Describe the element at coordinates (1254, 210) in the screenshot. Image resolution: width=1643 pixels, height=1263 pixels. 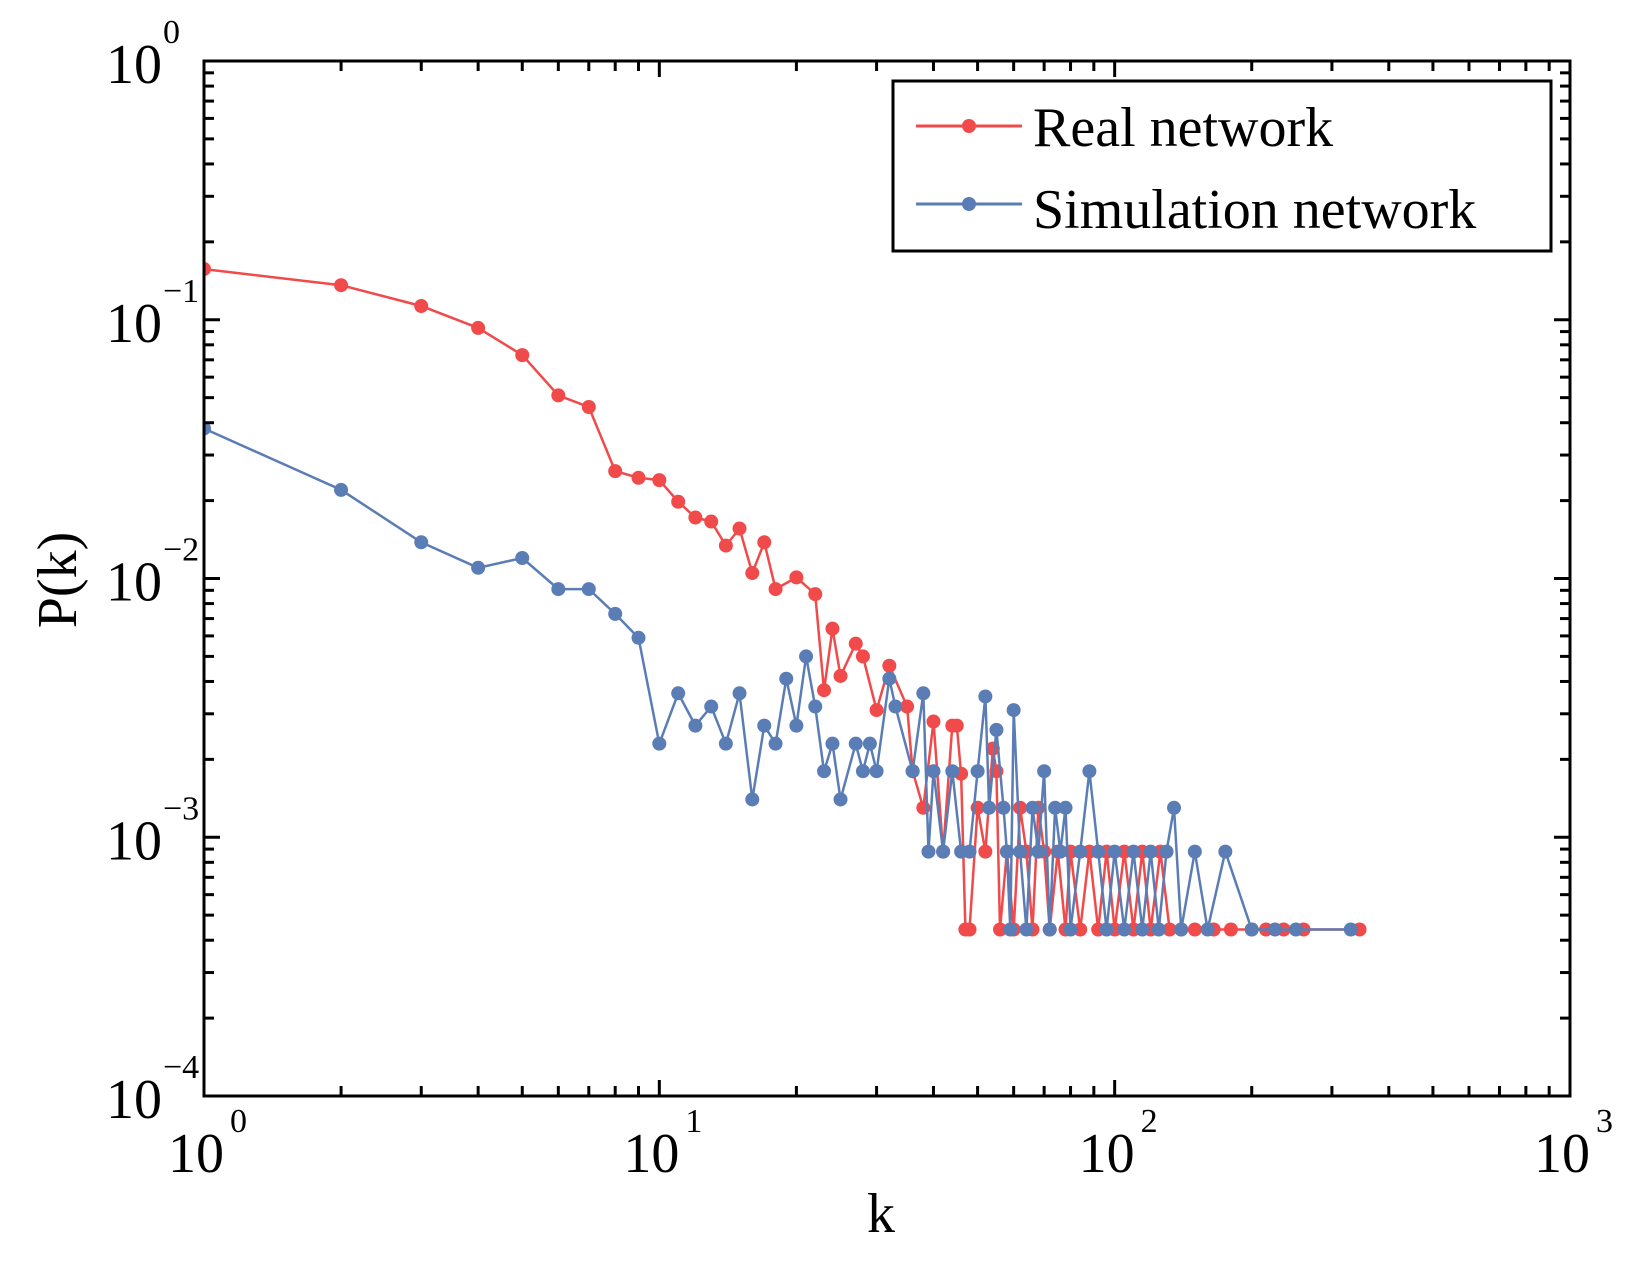
I see `legend-label-simulation: Simulation network` at that location.